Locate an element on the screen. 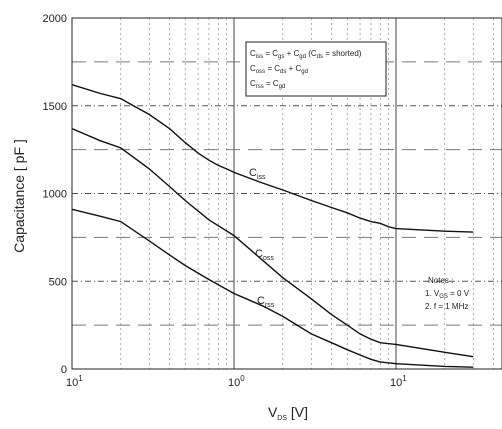  x-axis-label: VDS [V] is located at coordinates (288, 413).